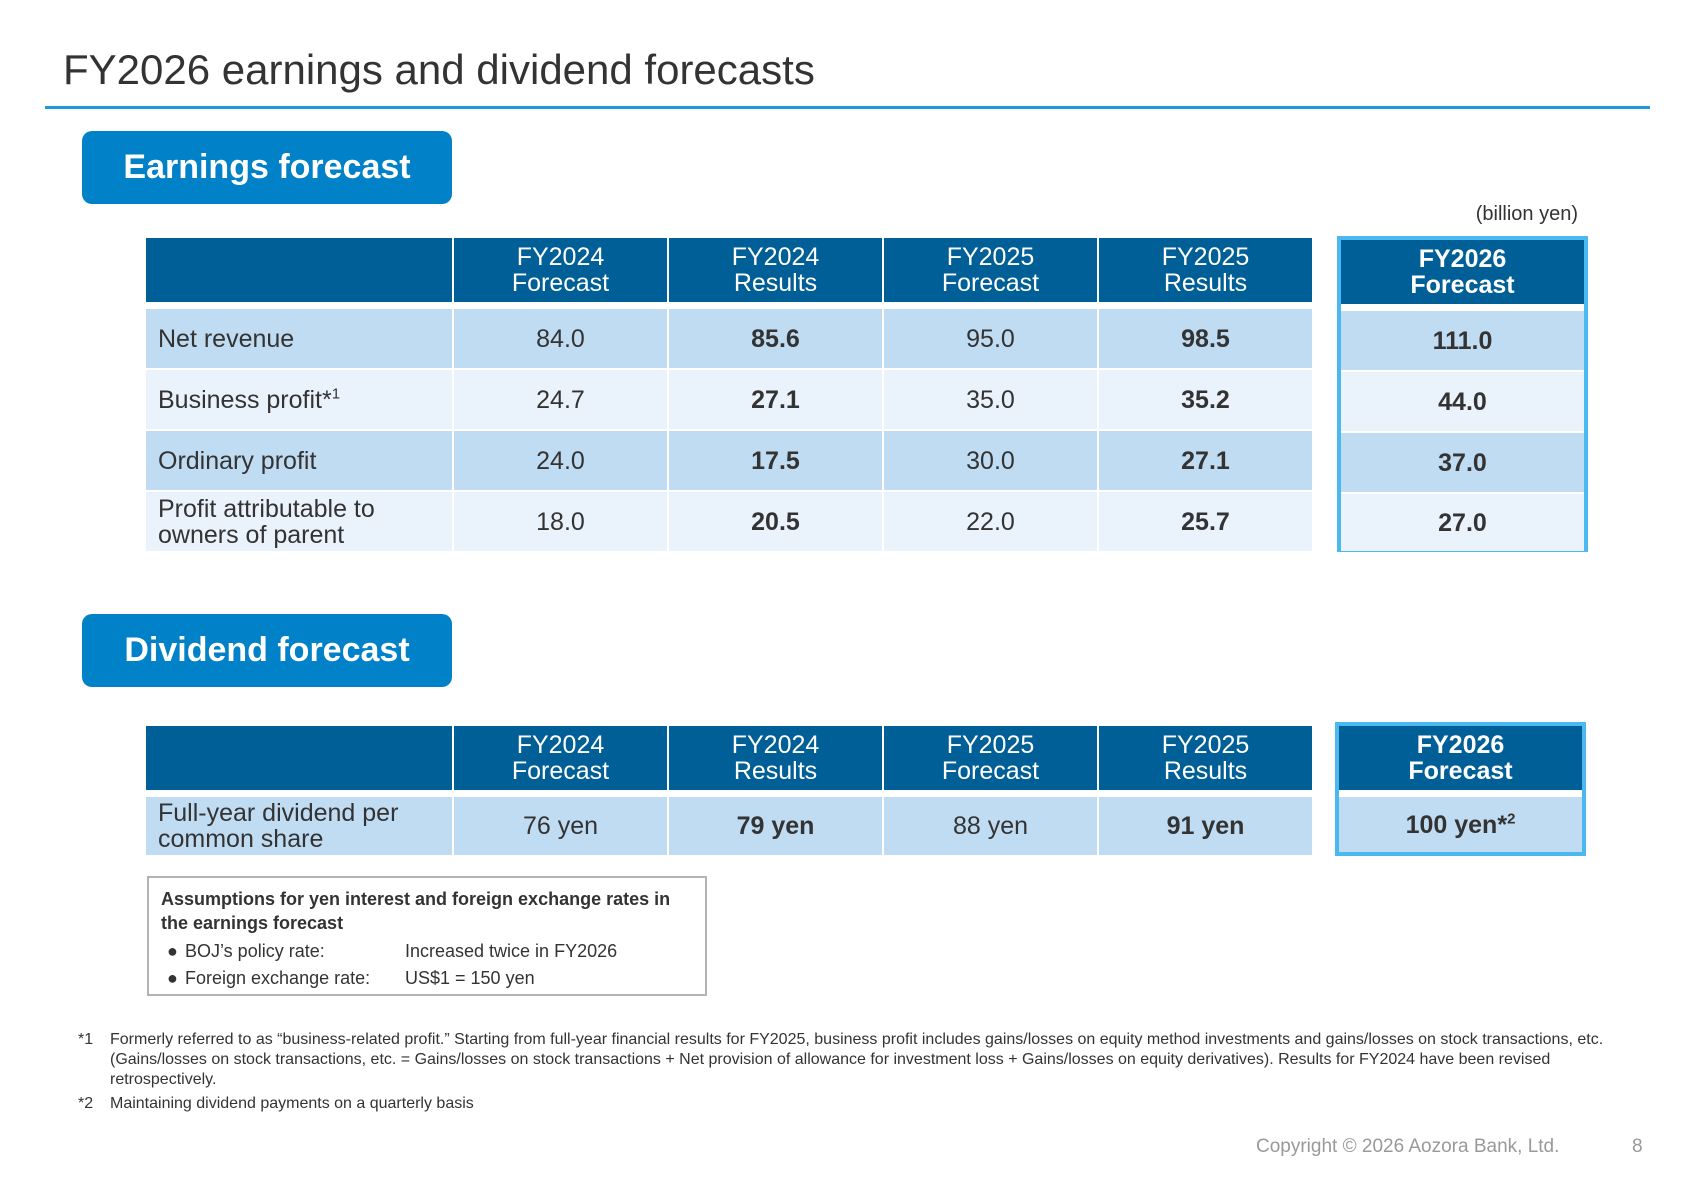 Image resolution: width=1684 pixels, height=1190 pixels. I want to click on table-cell: 35.2, so click(1206, 400).